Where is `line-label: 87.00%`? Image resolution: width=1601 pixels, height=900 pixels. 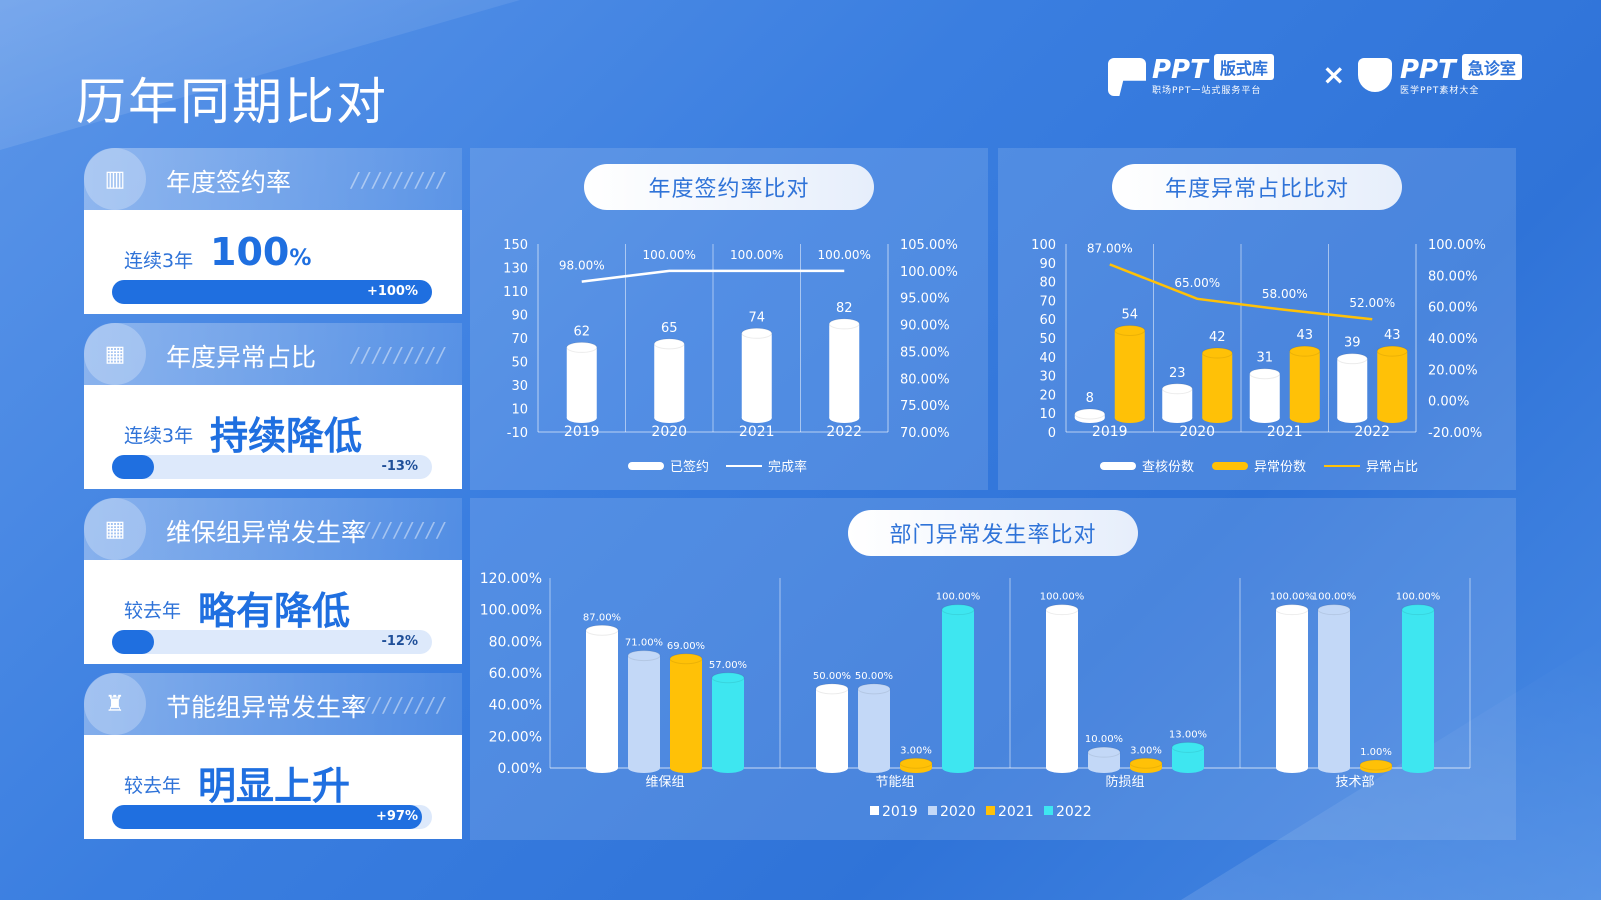
line-label: 87.00% is located at coordinates (1110, 248).